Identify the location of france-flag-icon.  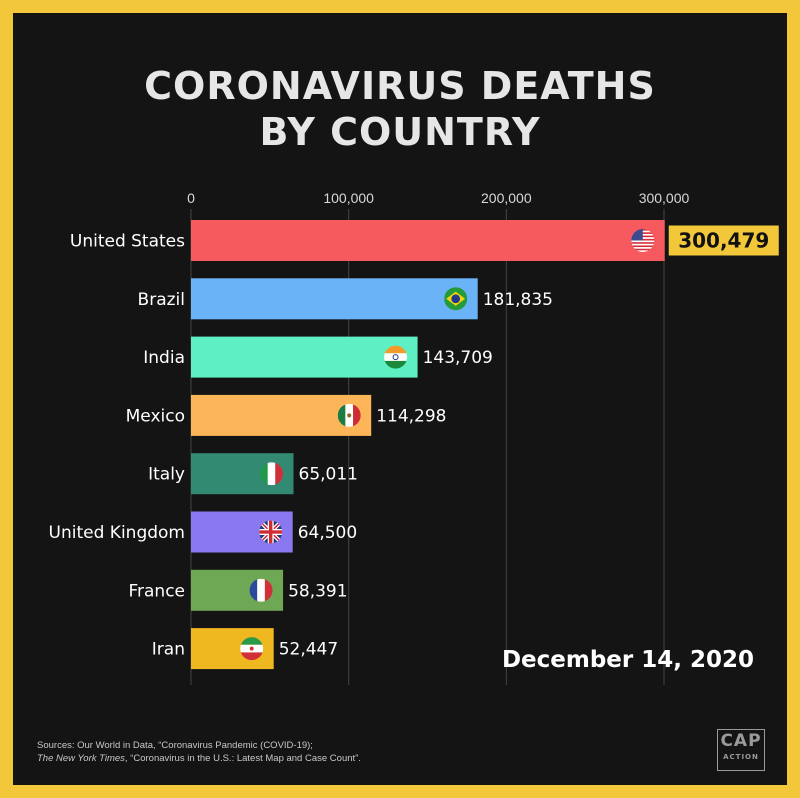
(261, 590).